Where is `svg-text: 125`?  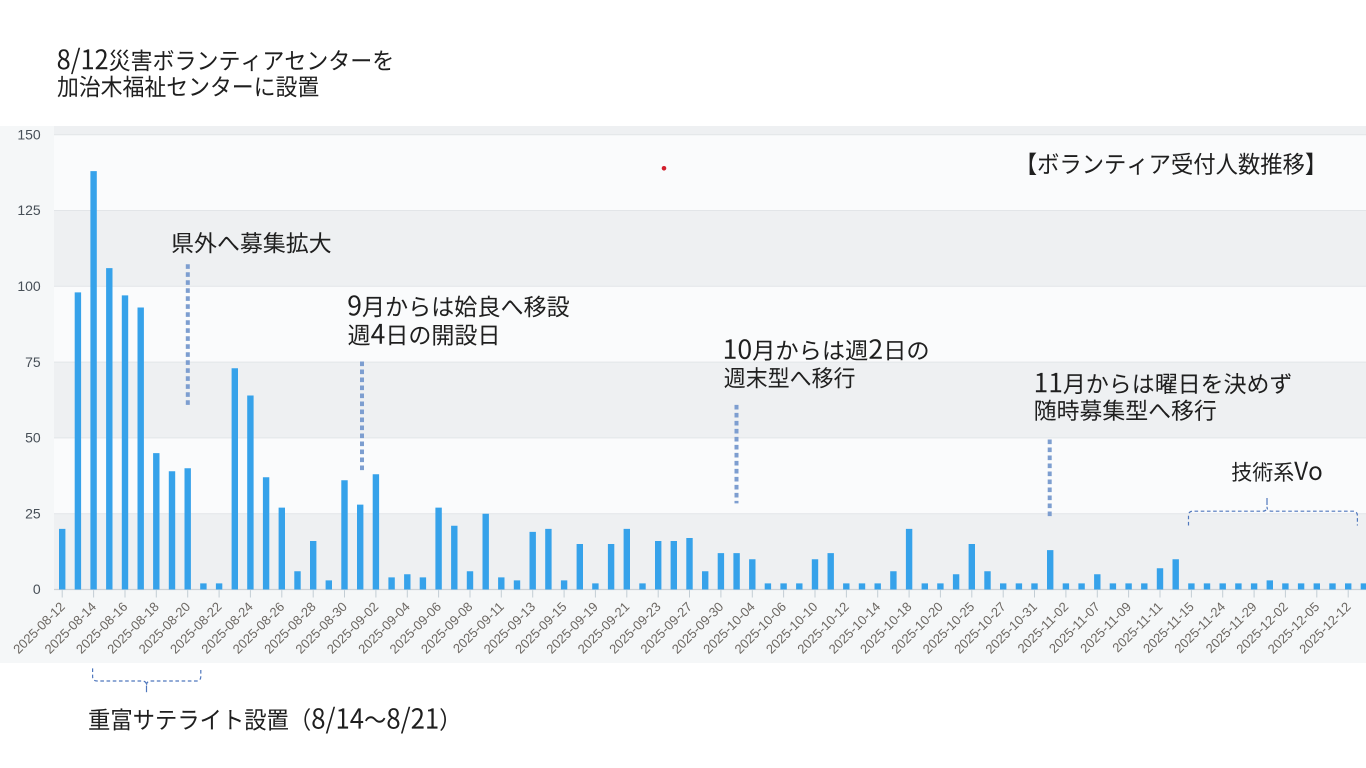 svg-text: 125 is located at coordinates (29, 210).